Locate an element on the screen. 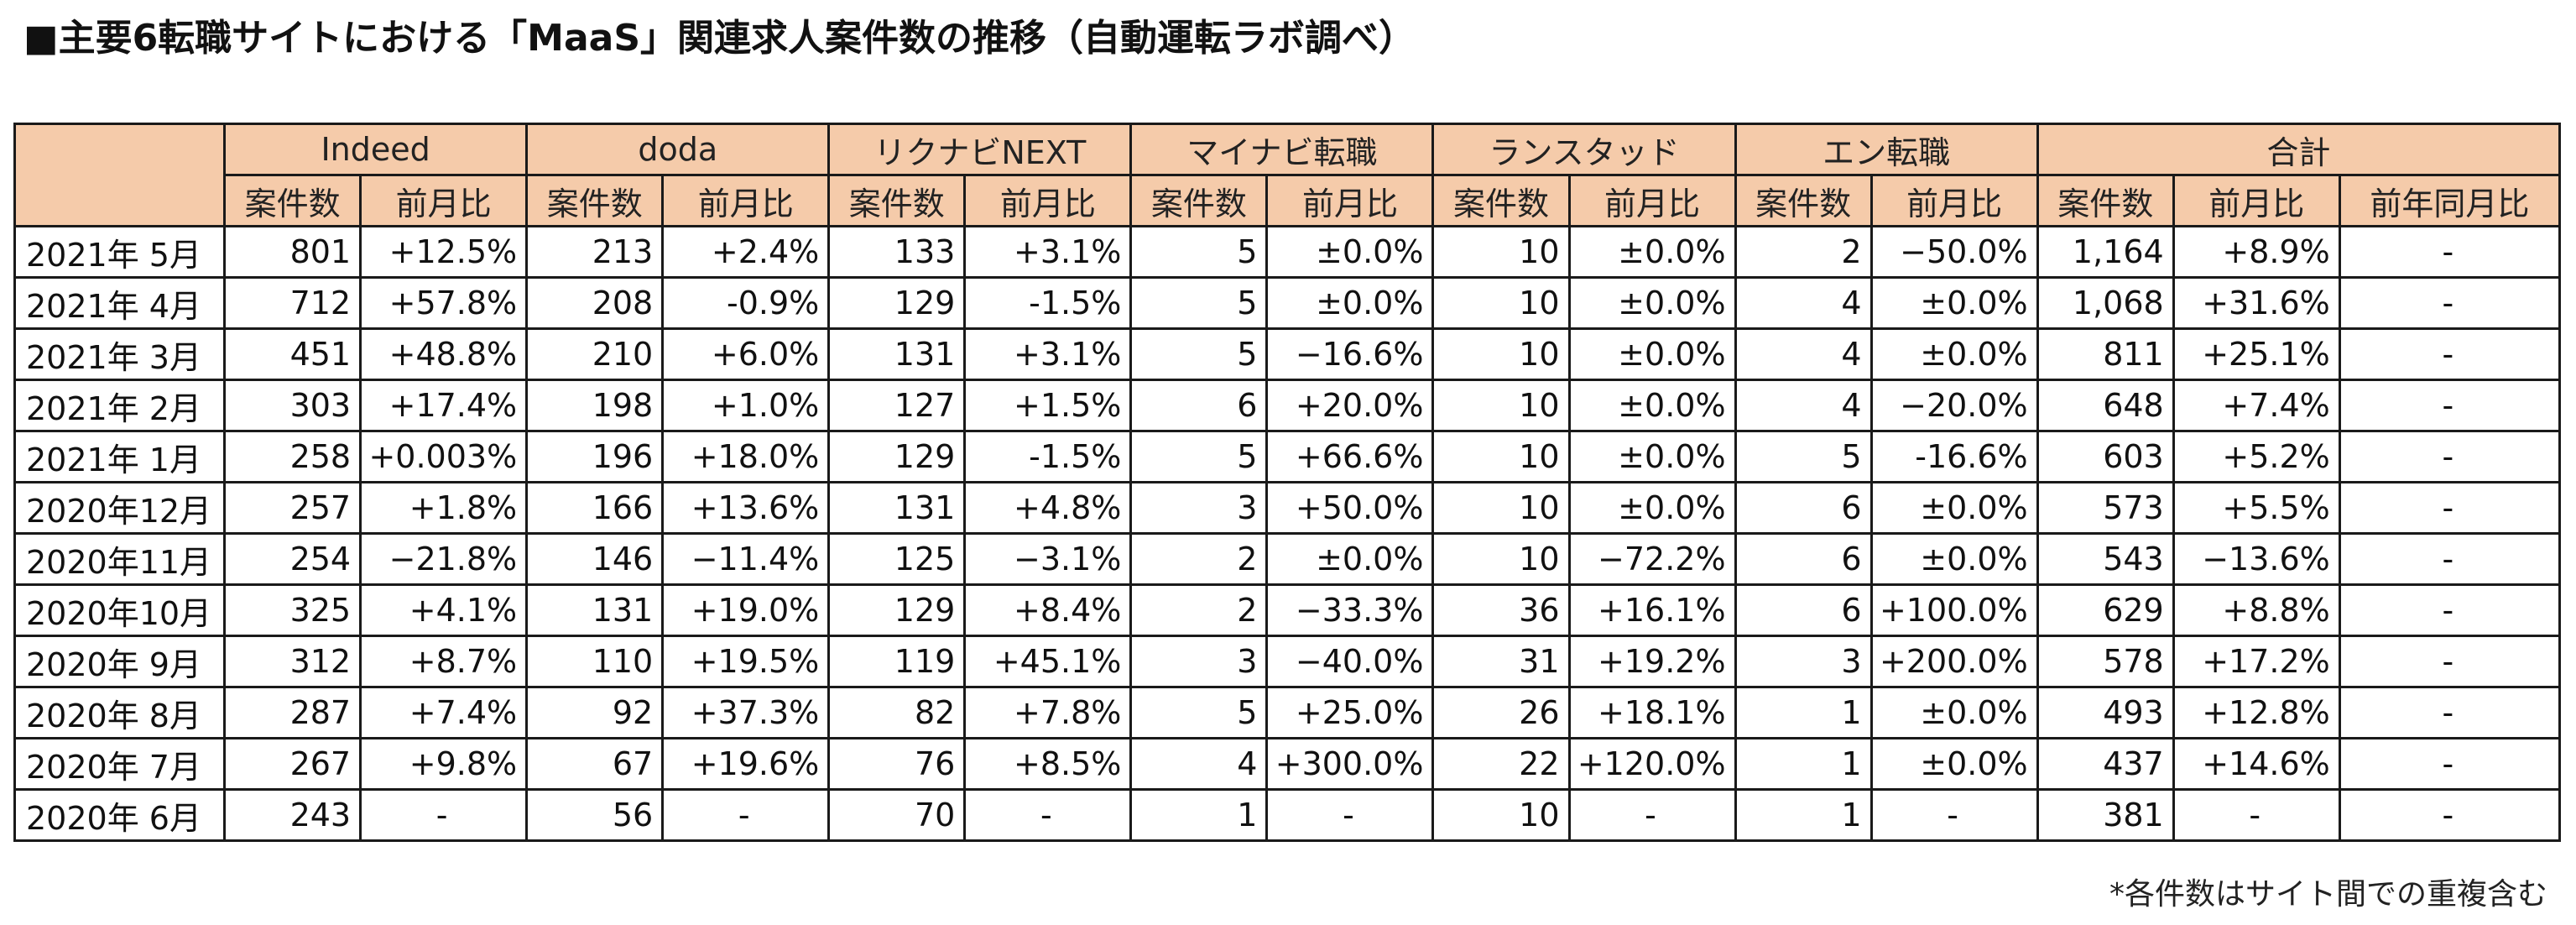 The height and width of the screenshot is (925, 2576). mom-cell: +20.0% is located at coordinates (1350, 405).